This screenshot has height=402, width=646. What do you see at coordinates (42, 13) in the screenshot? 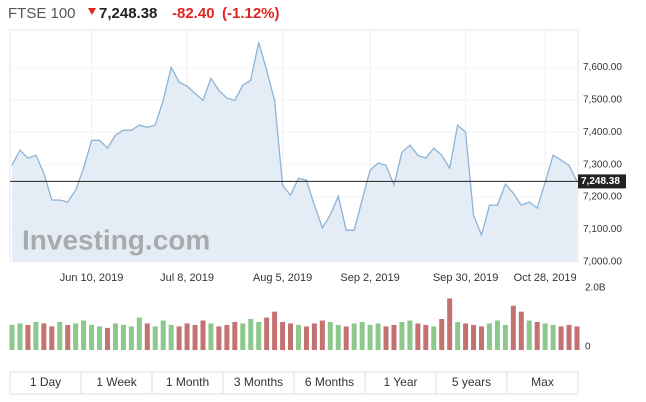
I see `instrument-name: FTSE 100` at bounding box center [42, 13].